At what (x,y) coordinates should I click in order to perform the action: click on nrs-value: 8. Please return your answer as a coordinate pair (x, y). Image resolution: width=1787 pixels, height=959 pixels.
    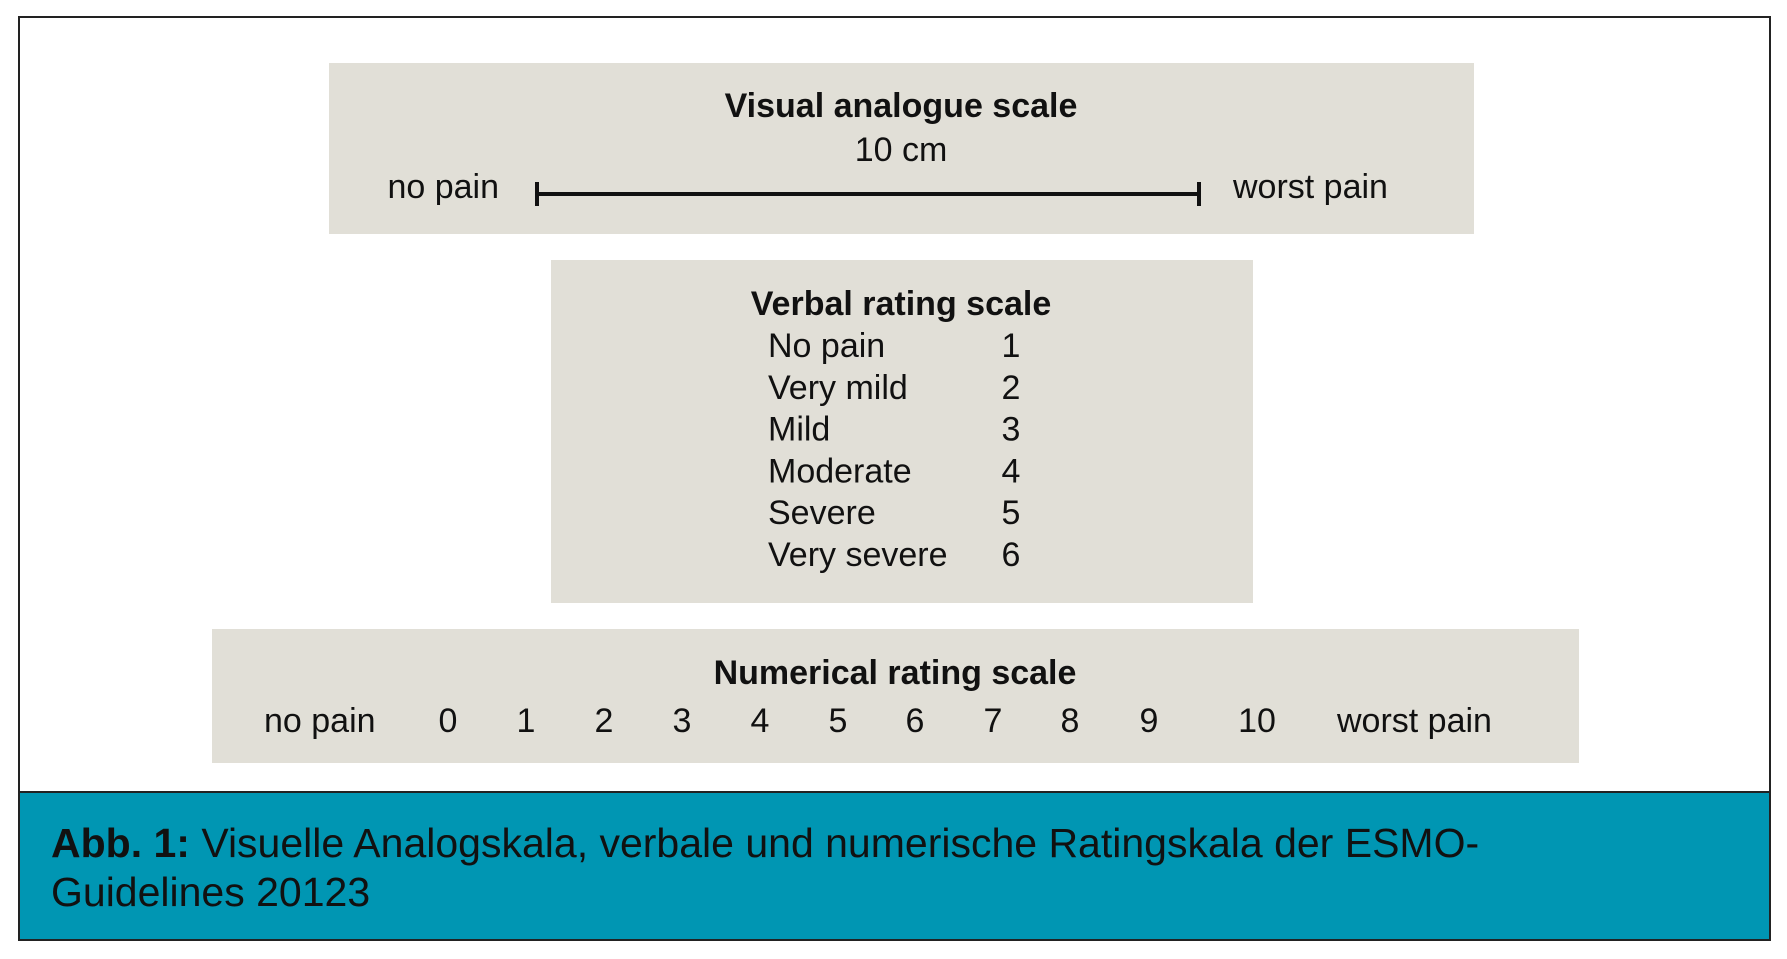
    Looking at the image, I should click on (1070, 721).